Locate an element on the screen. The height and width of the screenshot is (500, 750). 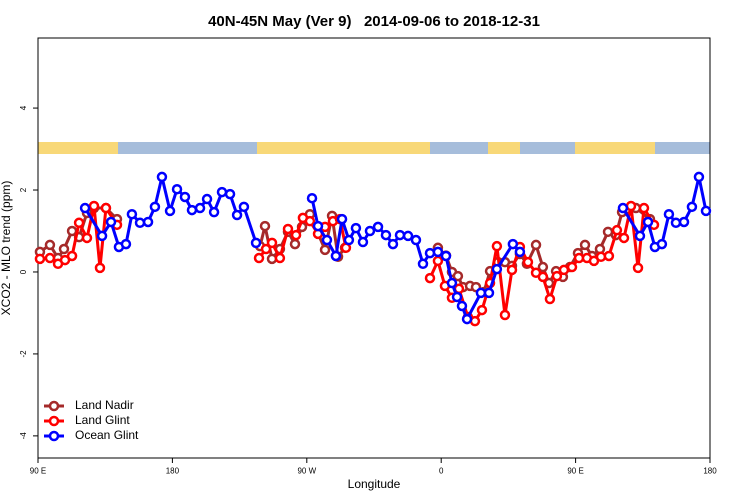
legend-label: Land Nadir is located at coordinates (104, 405).